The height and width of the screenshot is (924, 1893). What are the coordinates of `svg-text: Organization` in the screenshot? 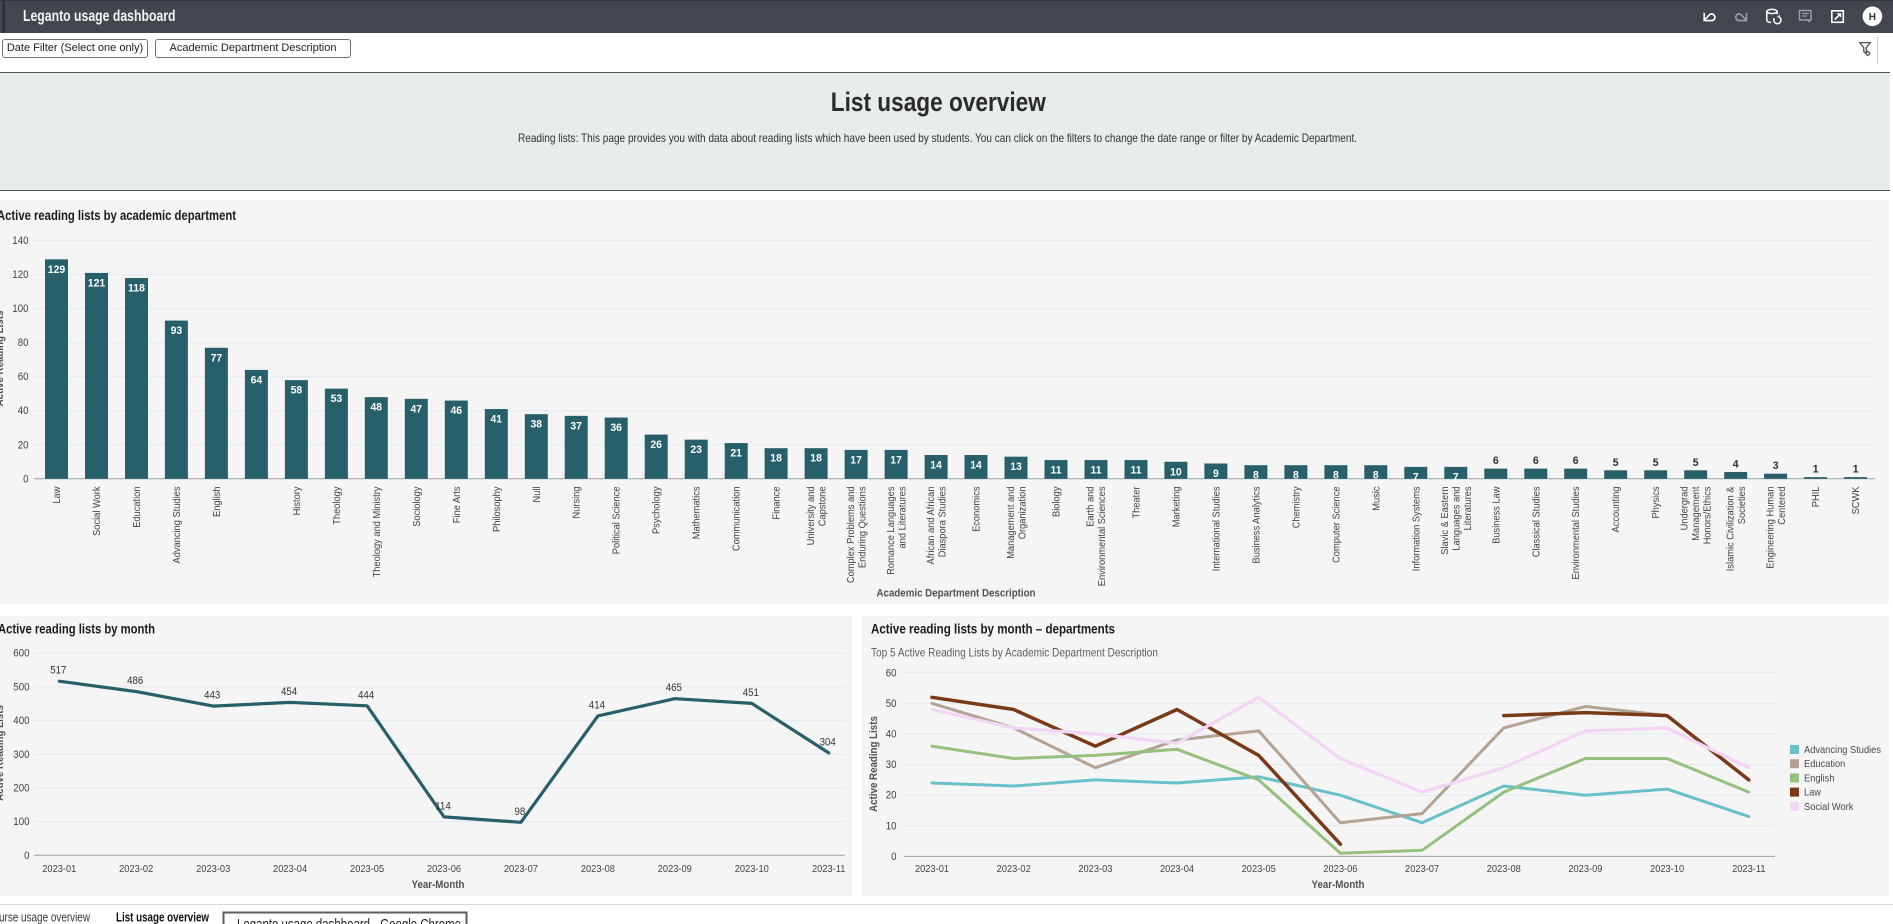 It's located at (1022, 512).